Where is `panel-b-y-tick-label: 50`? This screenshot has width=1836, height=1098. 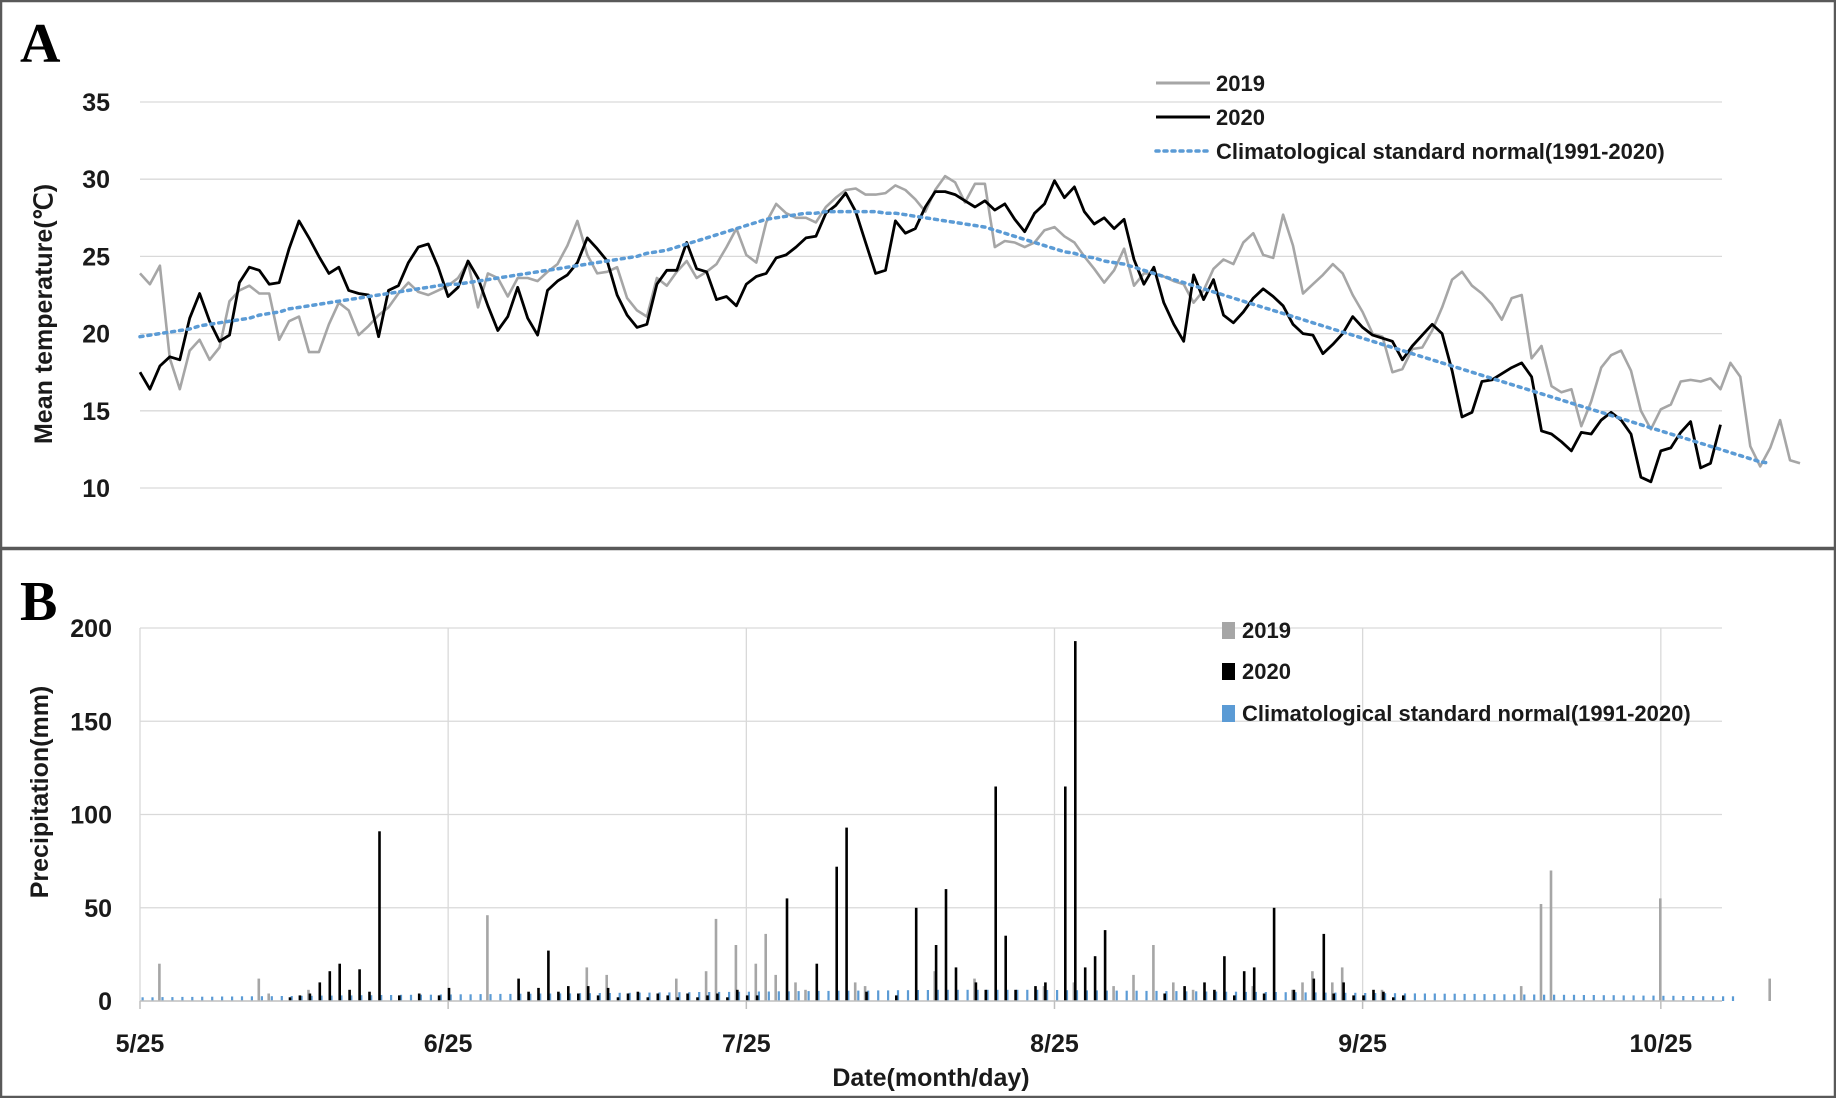
panel-b-y-tick-label: 50 is located at coordinates (98, 909).